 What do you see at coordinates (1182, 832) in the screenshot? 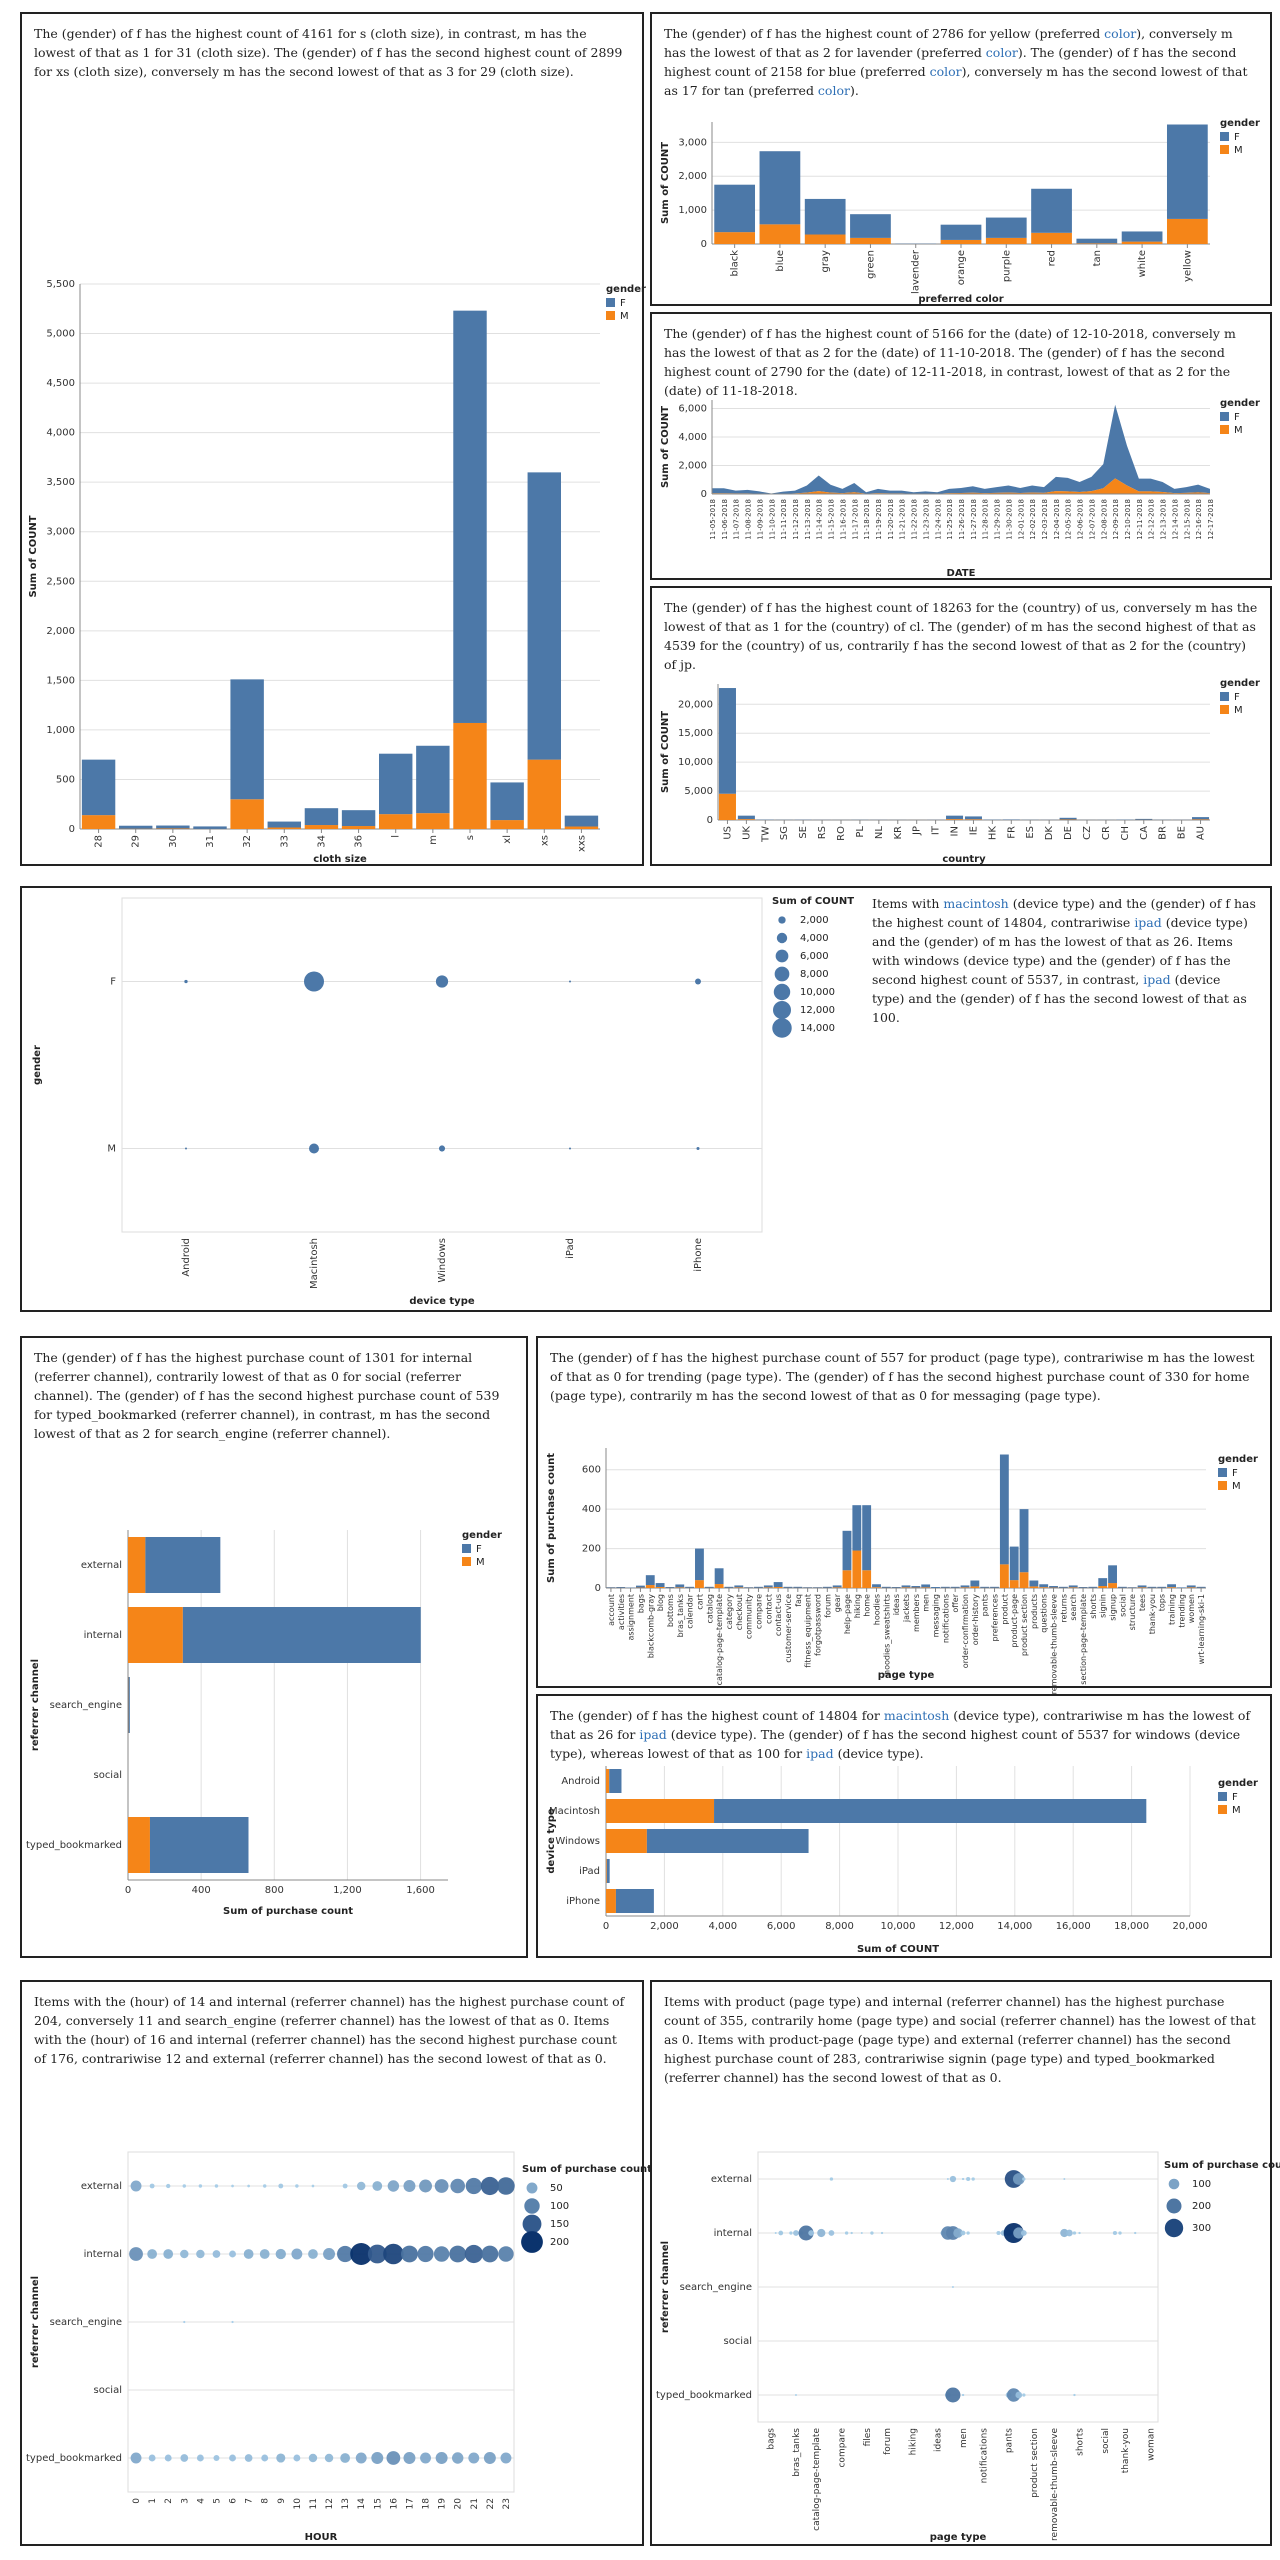
I see `x-tick-label: BE` at bounding box center [1182, 832].